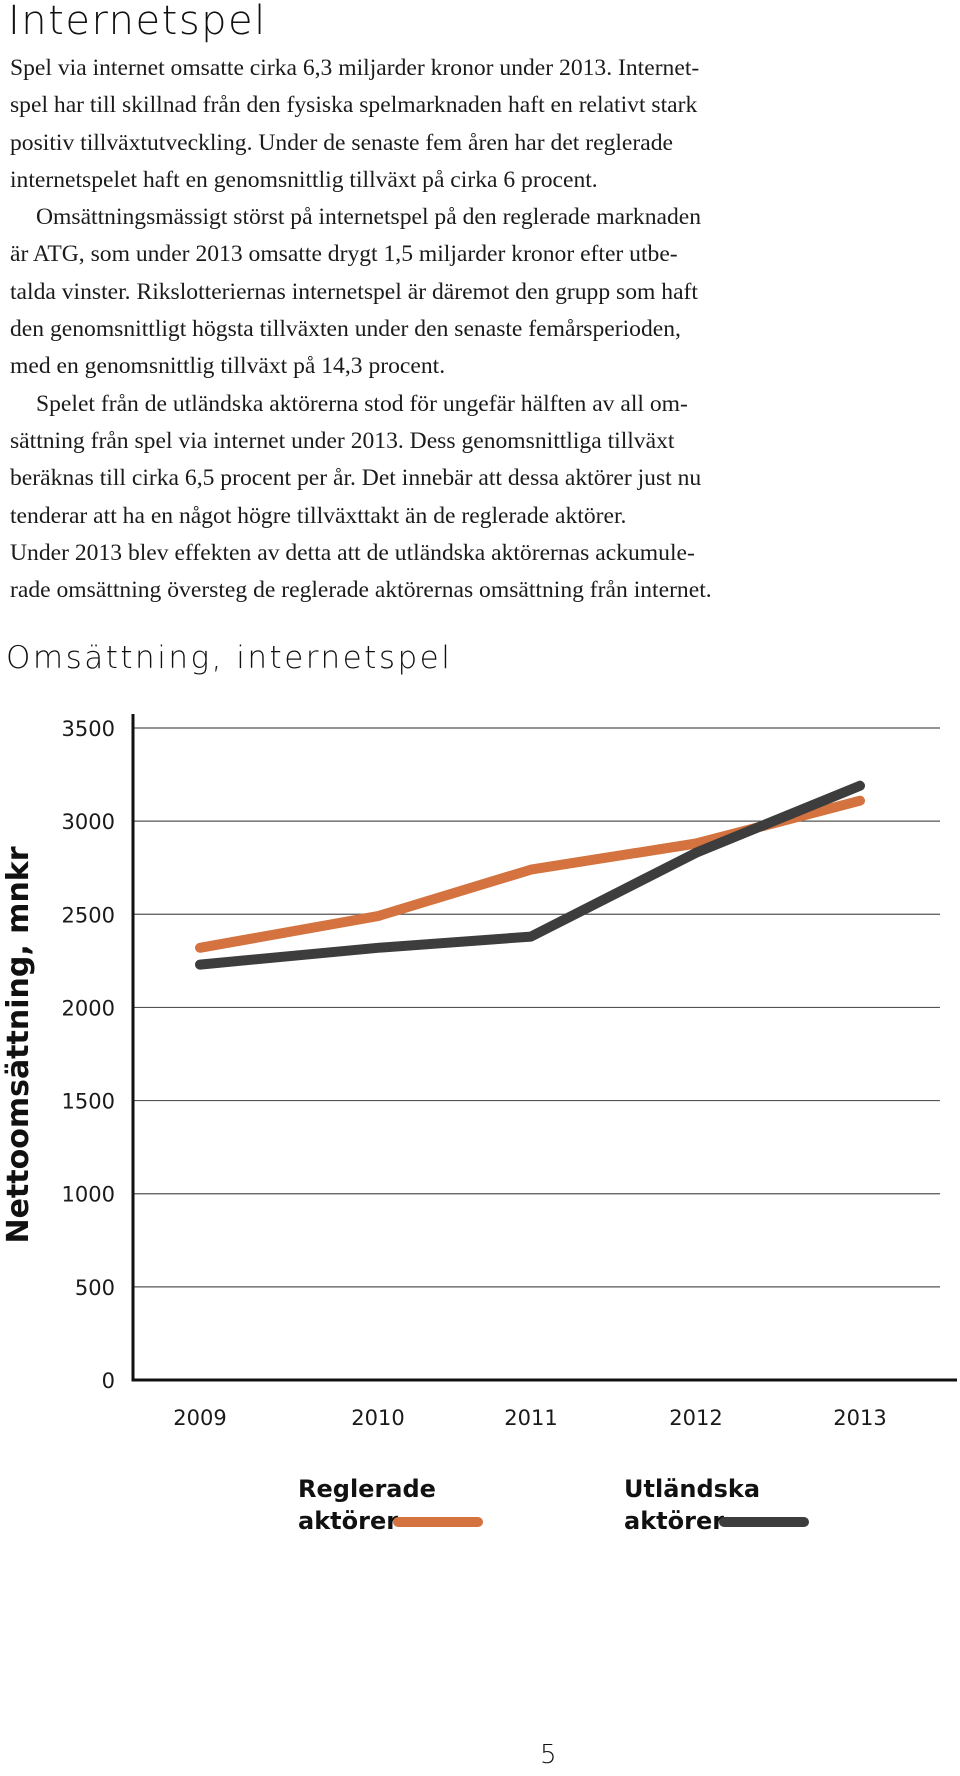 This screenshot has height=1776, width=960. What do you see at coordinates (88, 1102) in the screenshot?
I see `y-tick-label: 1500` at bounding box center [88, 1102].